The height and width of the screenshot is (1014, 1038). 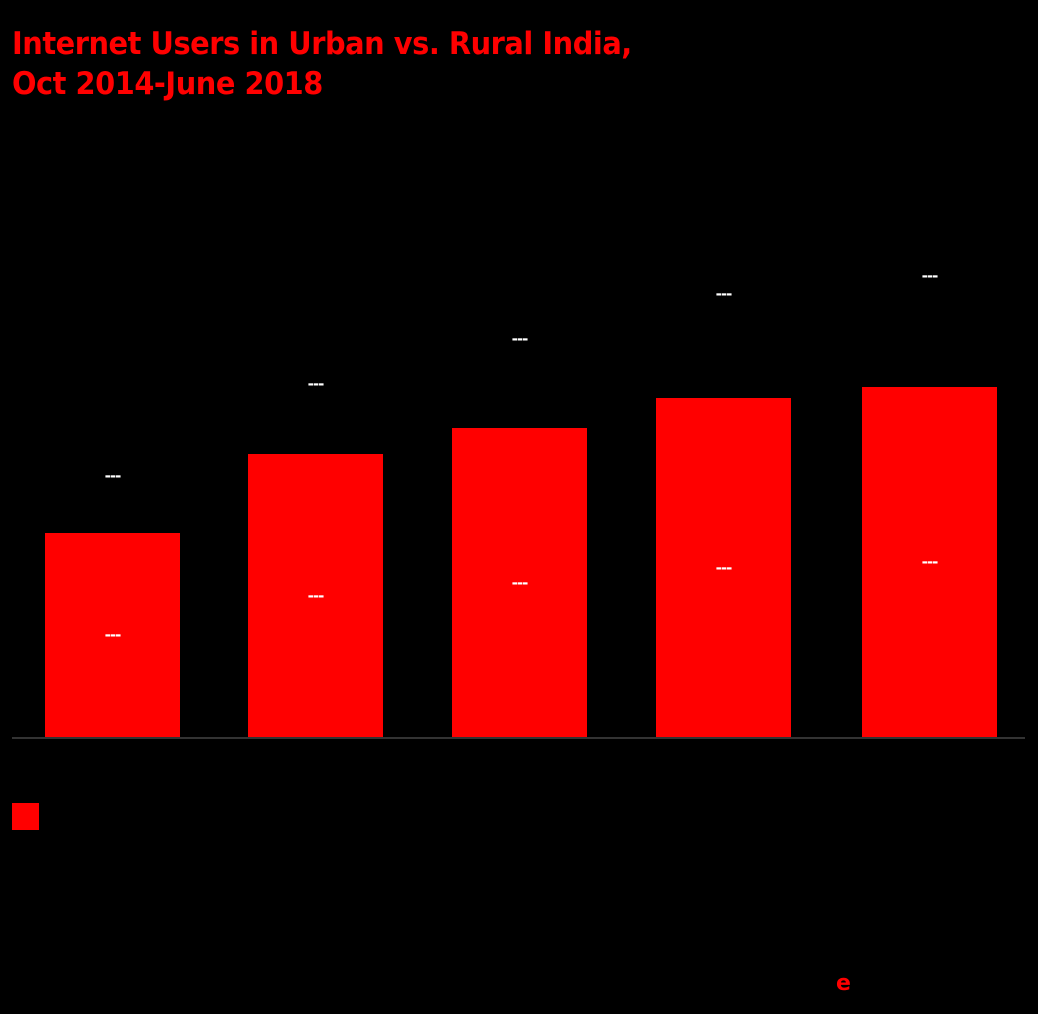 I want to click on title-line-1: Internet Users in Urban vs. Rural India,, so click(x=322, y=44).